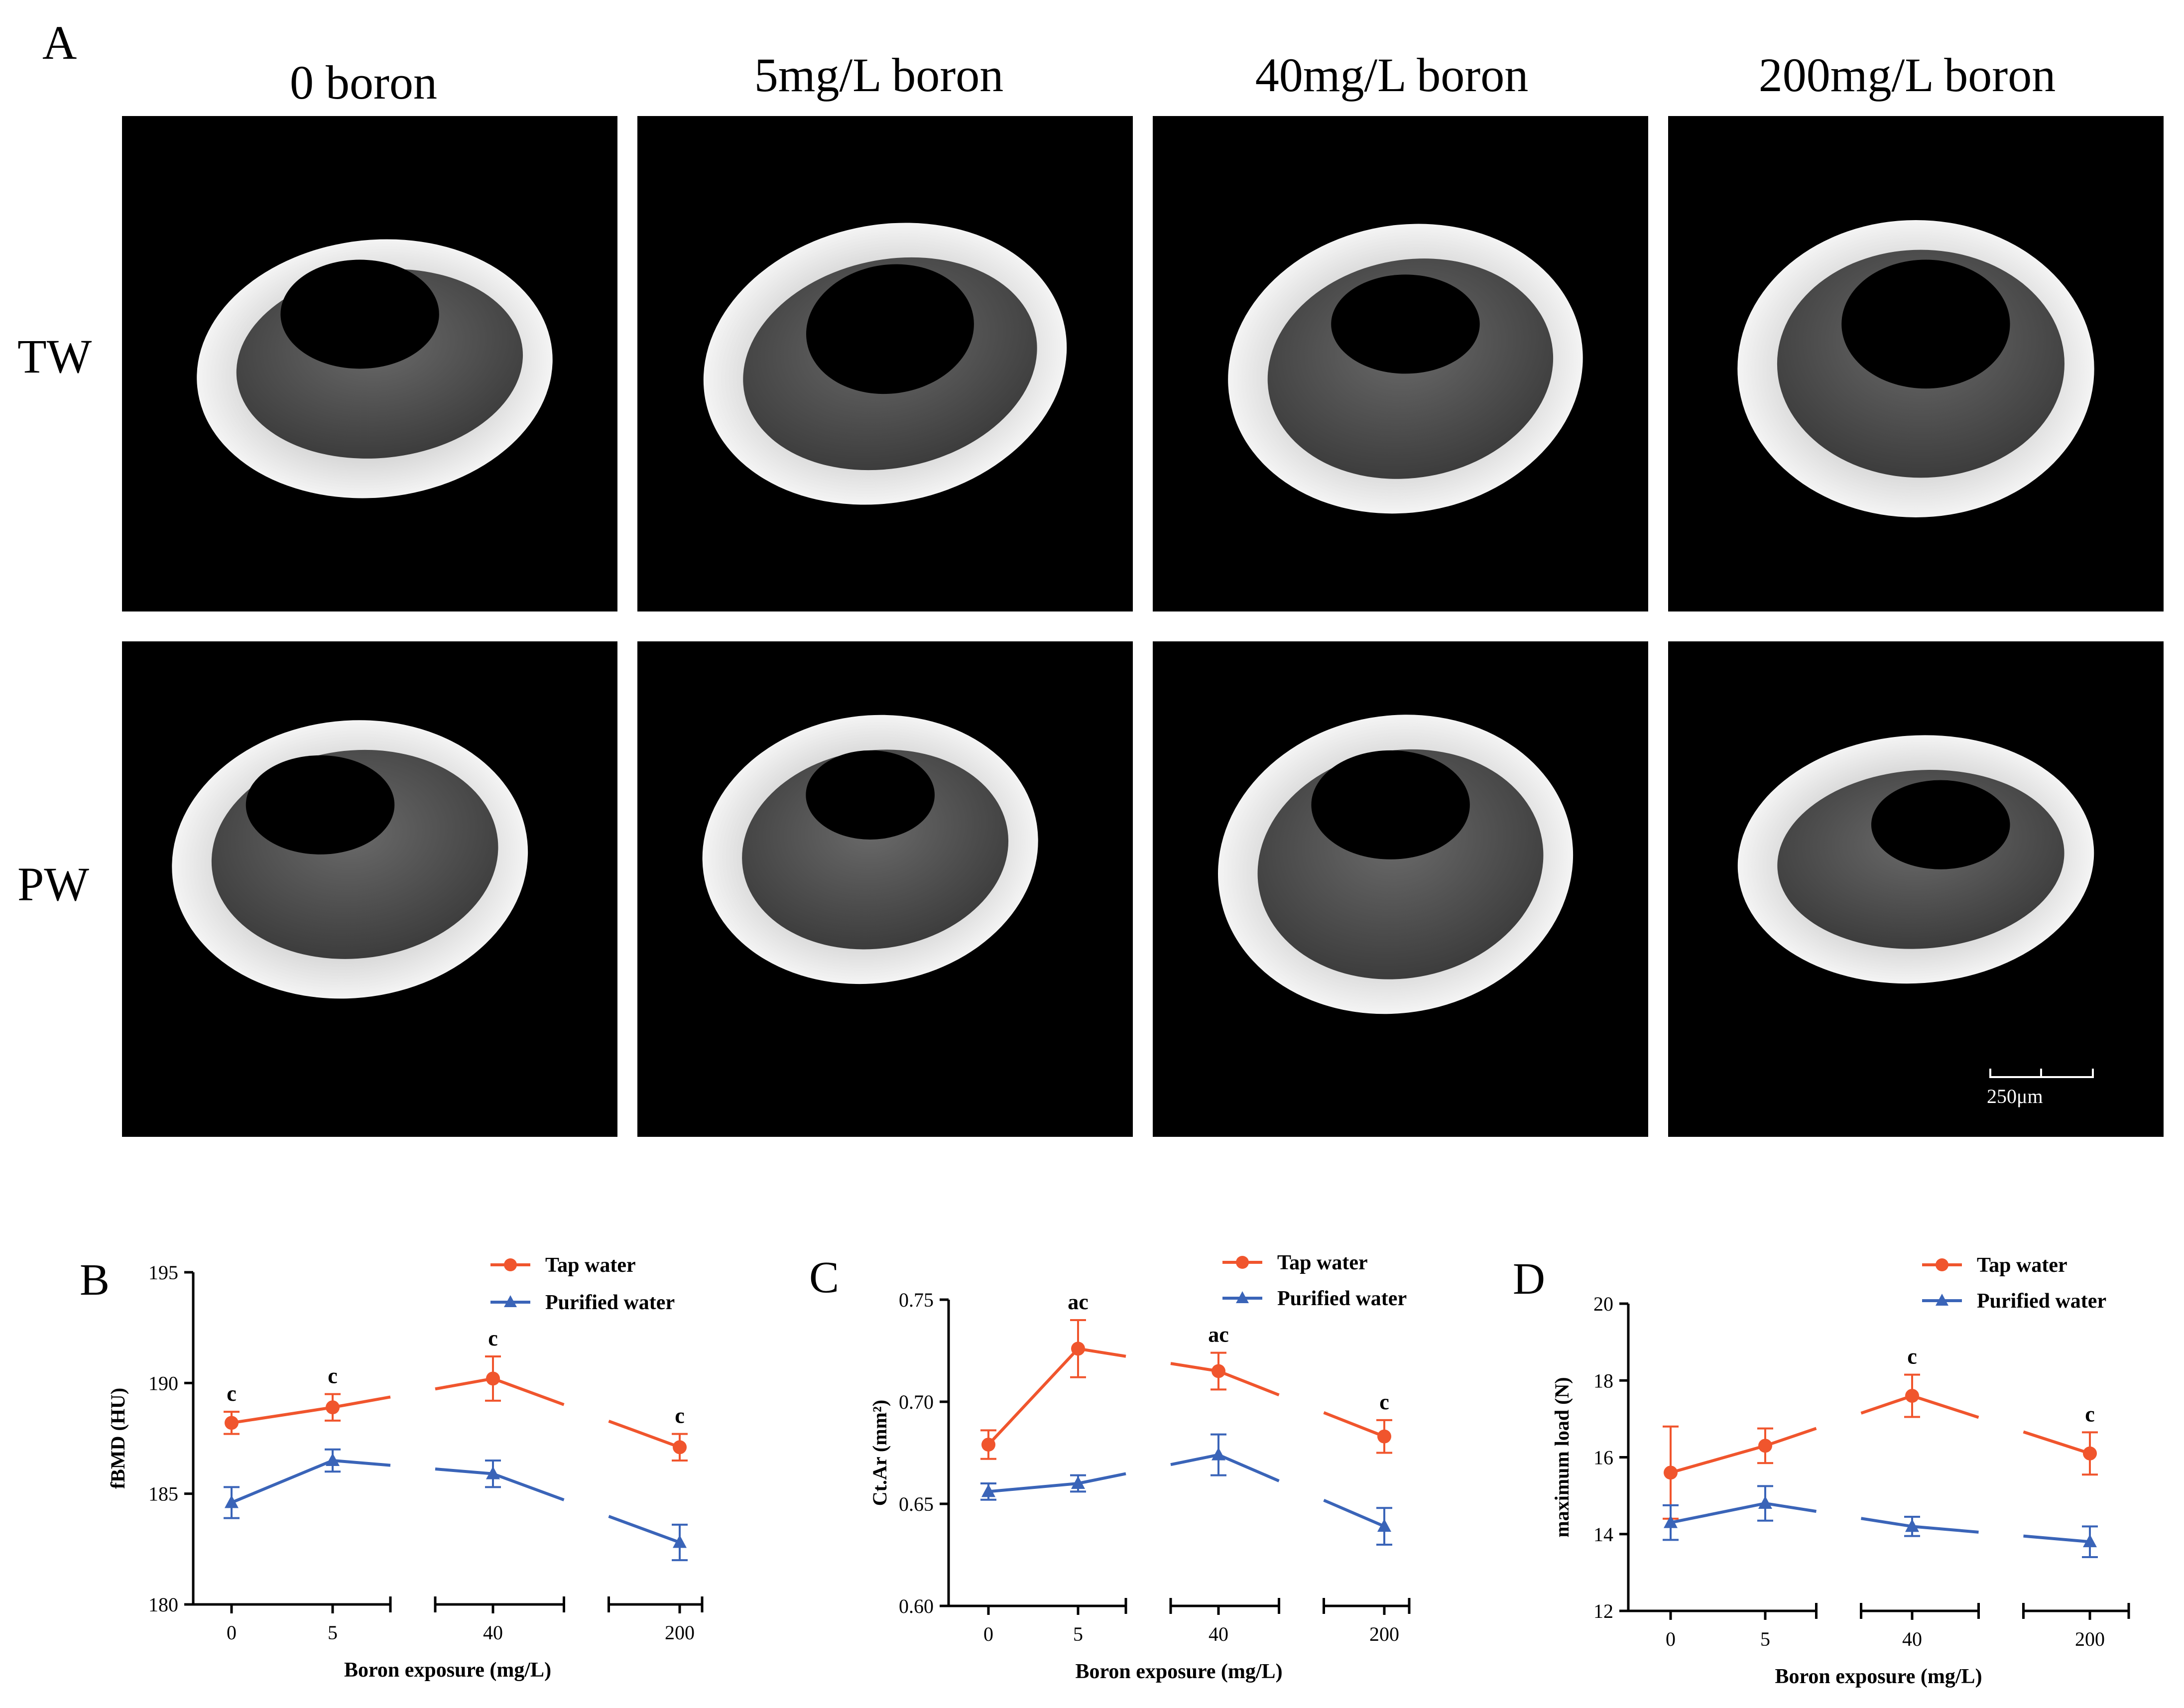 The height and width of the screenshot is (1708, 2184). I want to click on panel-d-x-label: Boron exposure (mg/L), so click(1878, 1676).